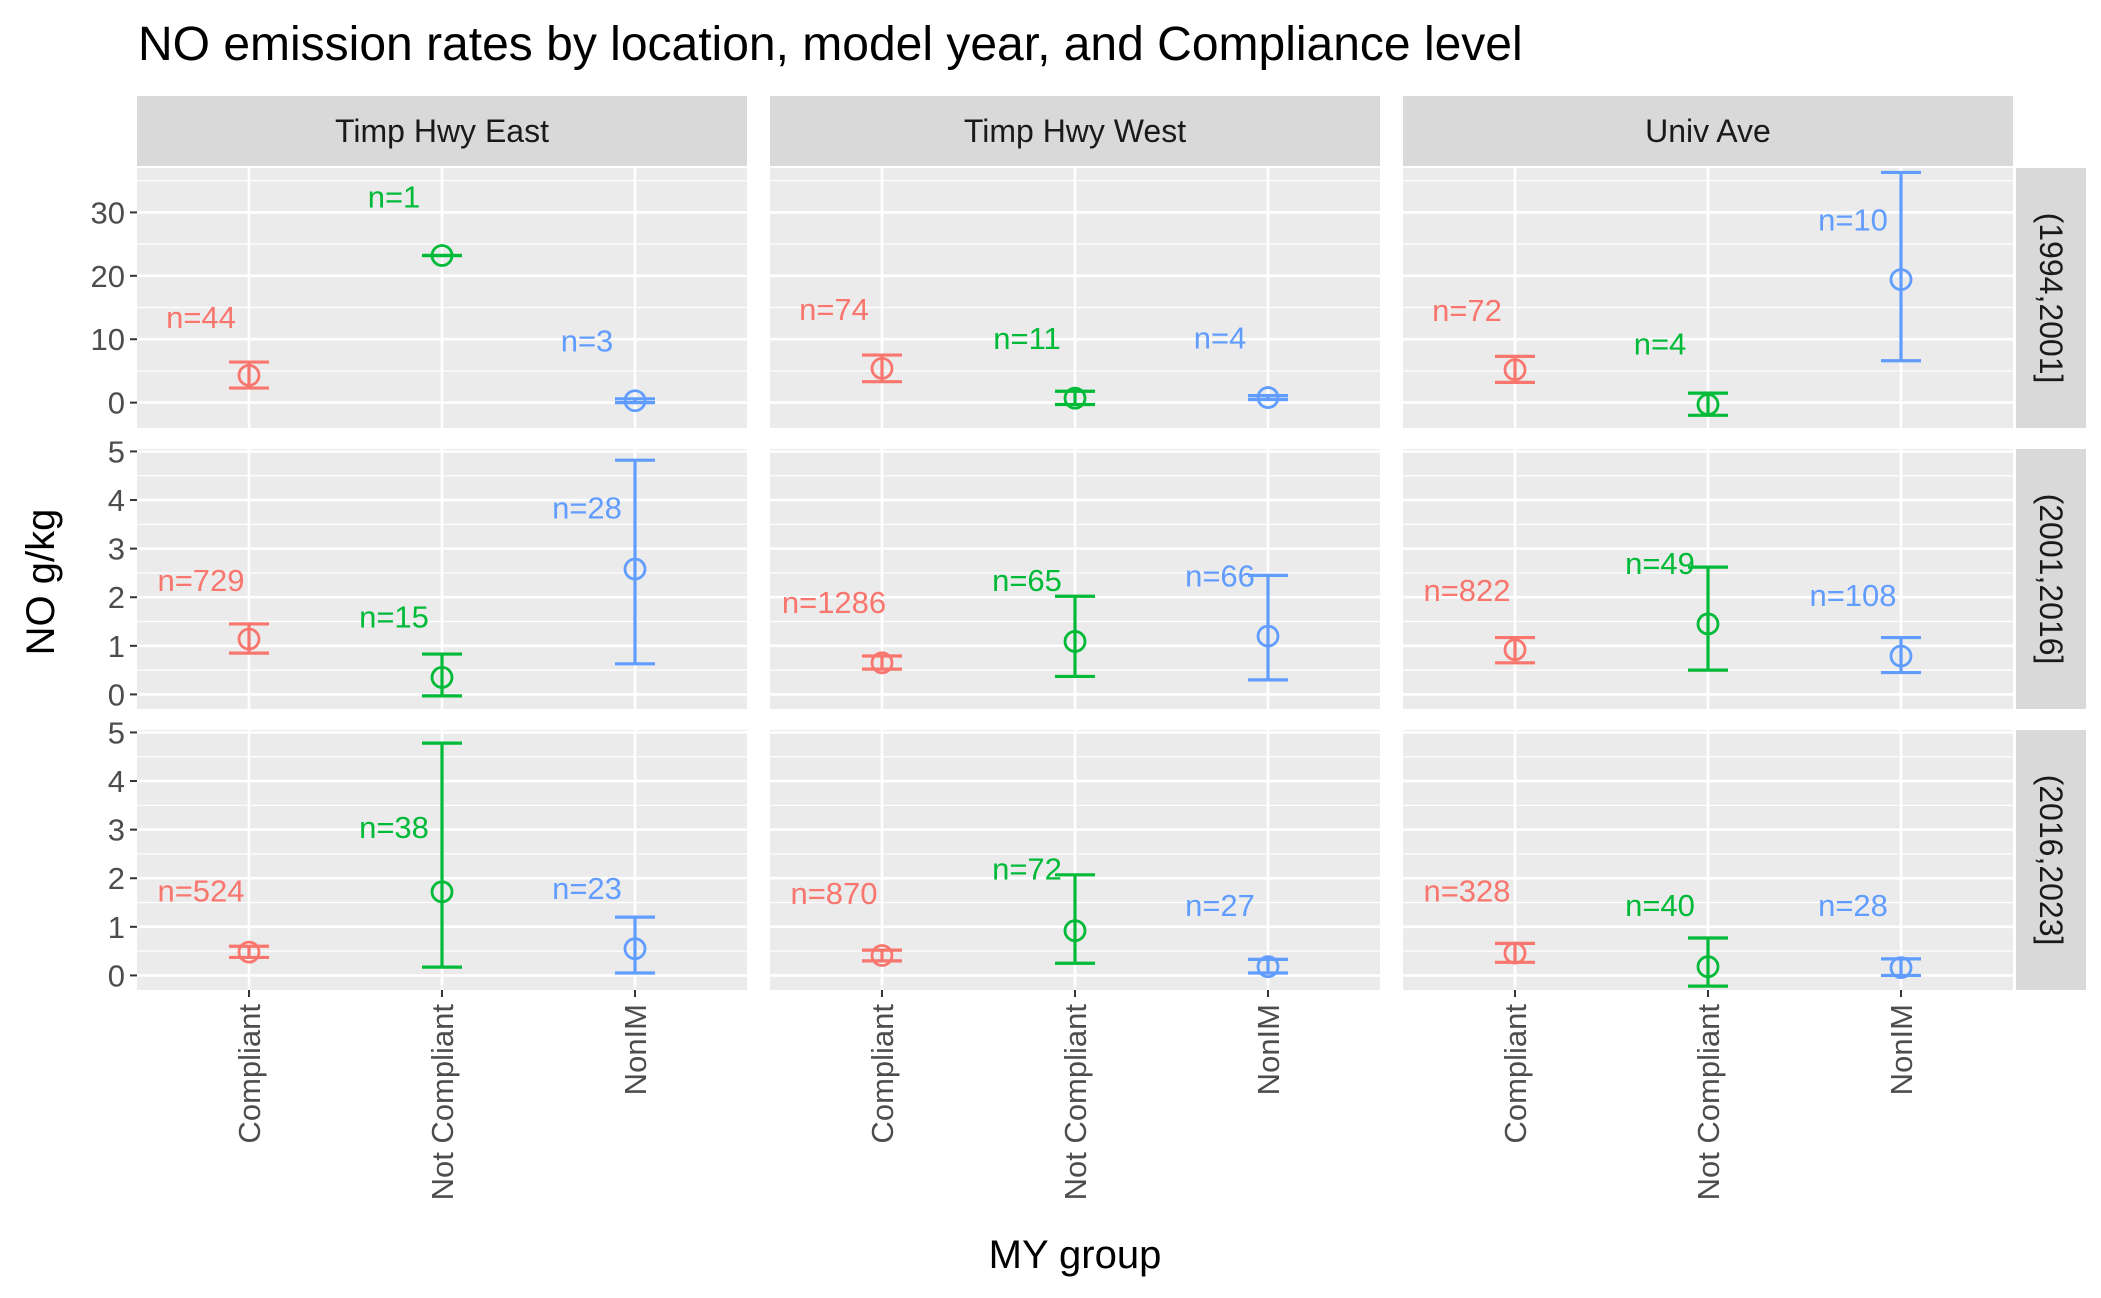 The height and width of the screenshot is (1298, 2101). Describe the element at coordinates (394, 197) in the screenshot. I see `data-label: n=1` at that location.